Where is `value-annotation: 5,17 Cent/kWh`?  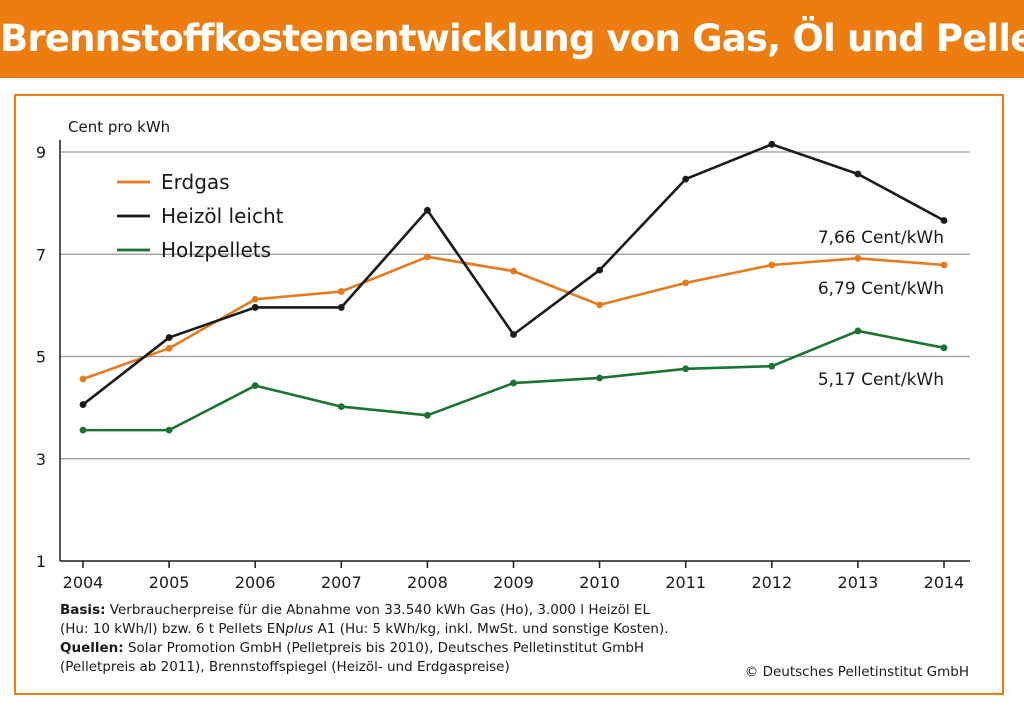
value-annotation: 5,17 Cent/kWh is located at coordinates (881, 380).